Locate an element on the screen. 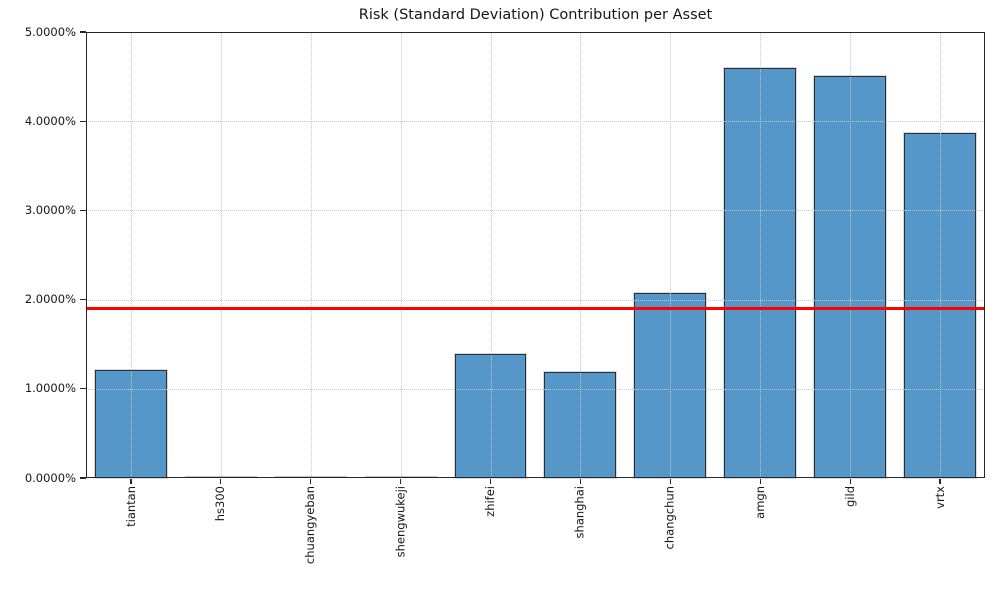 The height and width of the screenshot is (592, 999). bar-zhifei is located at coordinates (490, 416).